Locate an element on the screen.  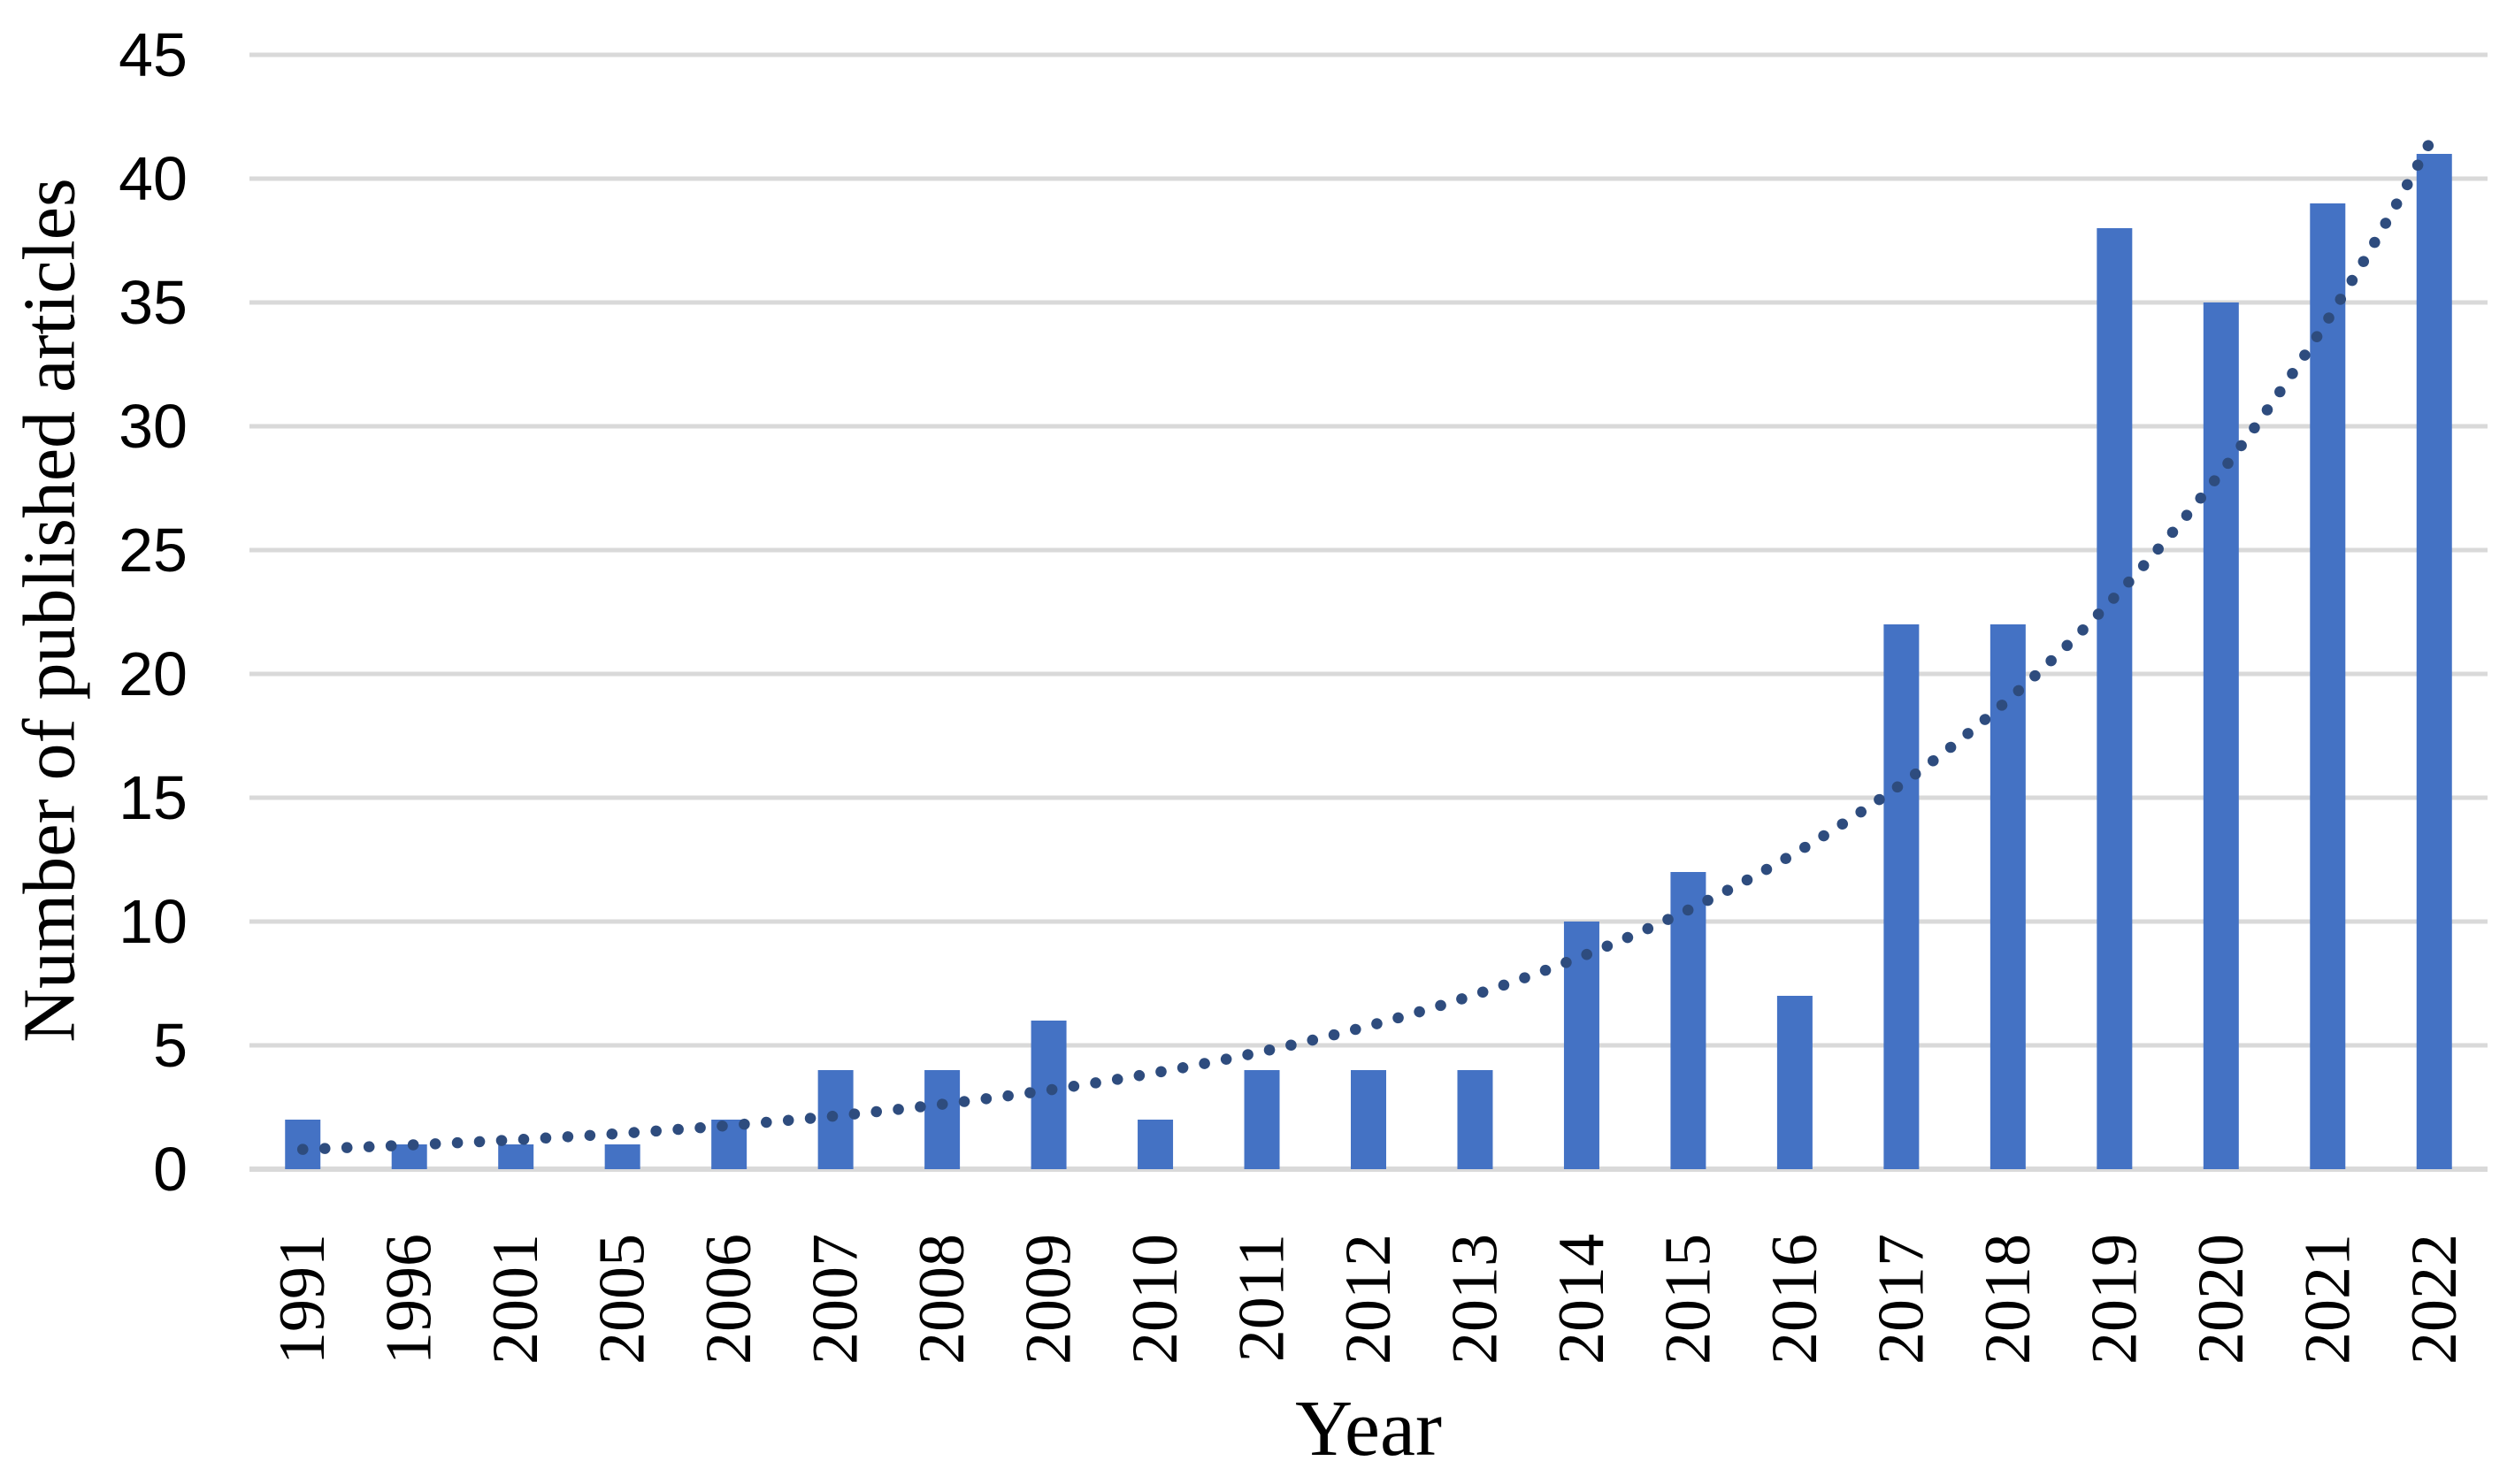
x-tick-label-2013: 2013 is located at coordinates (1474, 1299).